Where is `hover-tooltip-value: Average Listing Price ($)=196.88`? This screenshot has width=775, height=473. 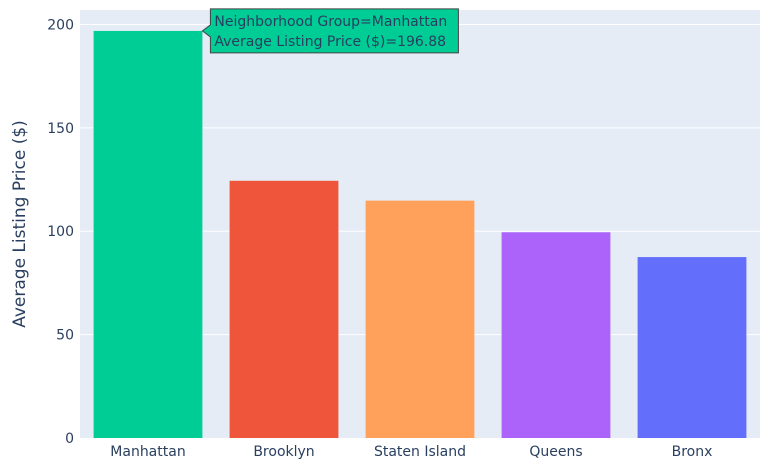
hover-tooltip-value: Average Listing Price ($)=196.88 is located at coordinates (330, 42).